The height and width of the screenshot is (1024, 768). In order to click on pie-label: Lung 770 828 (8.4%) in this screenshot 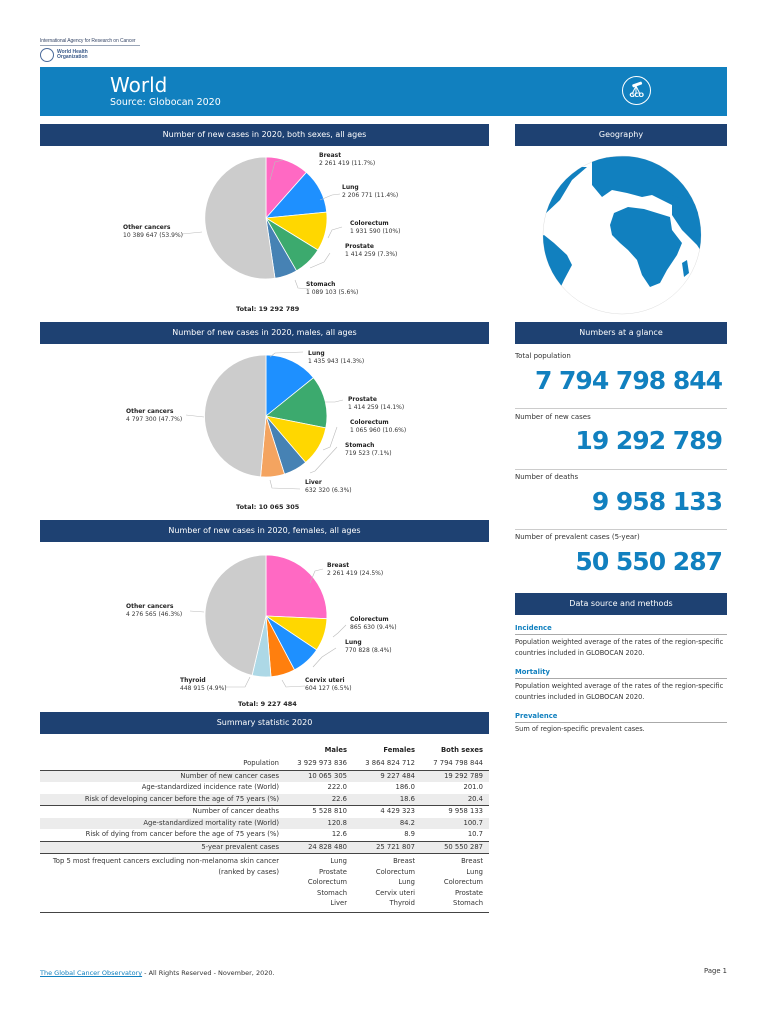, I will do `click(368, 646)`.